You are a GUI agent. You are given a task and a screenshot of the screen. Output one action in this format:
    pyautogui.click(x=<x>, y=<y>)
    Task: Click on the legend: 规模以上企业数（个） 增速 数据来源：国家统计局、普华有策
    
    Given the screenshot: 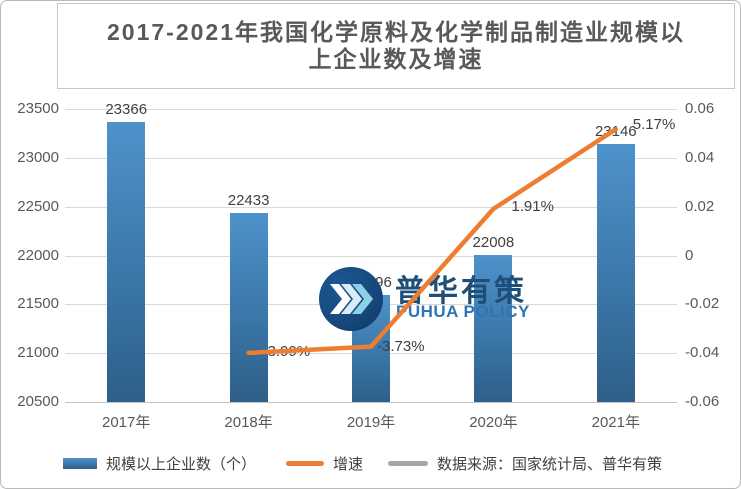 What is the action you would take?
    pyautogui.click(x=362, y=463)
    